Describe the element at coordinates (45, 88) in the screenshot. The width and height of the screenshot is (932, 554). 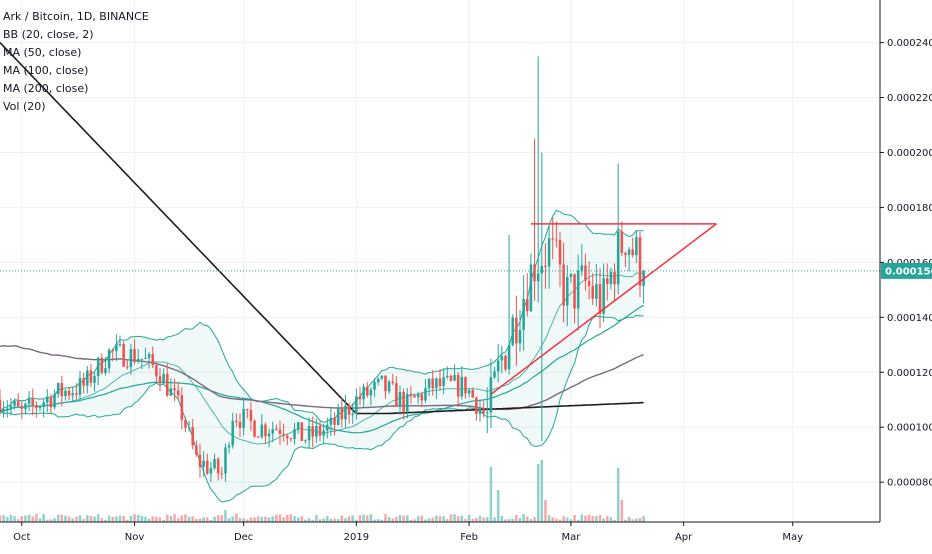
I see `indicator-ma200: MA (200, close)` at that location.